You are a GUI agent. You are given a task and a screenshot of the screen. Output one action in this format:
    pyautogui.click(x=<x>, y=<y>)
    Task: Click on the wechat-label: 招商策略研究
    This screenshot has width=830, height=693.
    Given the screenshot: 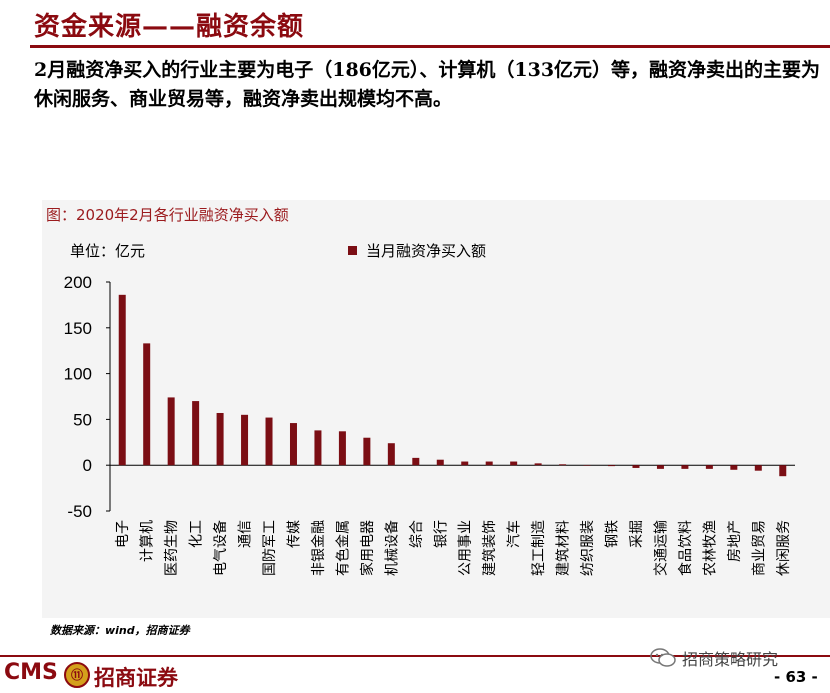 What is the action you would take?
    pyautogui.click(x=730, y=659)
    